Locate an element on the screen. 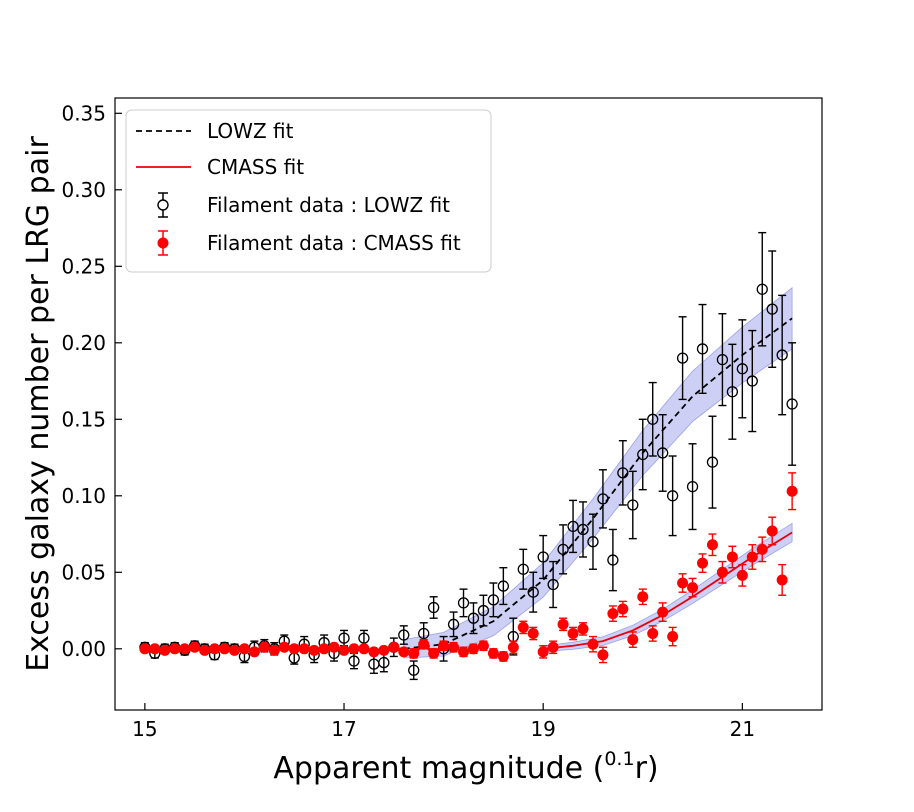 This screenshot has width=914, height=812. x-tick-label-19: 19 is located at coordinates (542, 729).